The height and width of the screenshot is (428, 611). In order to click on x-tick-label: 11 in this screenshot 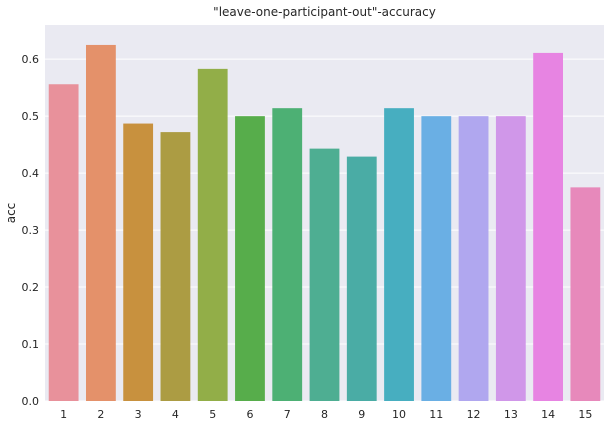, I will do `click(436, 414)`.